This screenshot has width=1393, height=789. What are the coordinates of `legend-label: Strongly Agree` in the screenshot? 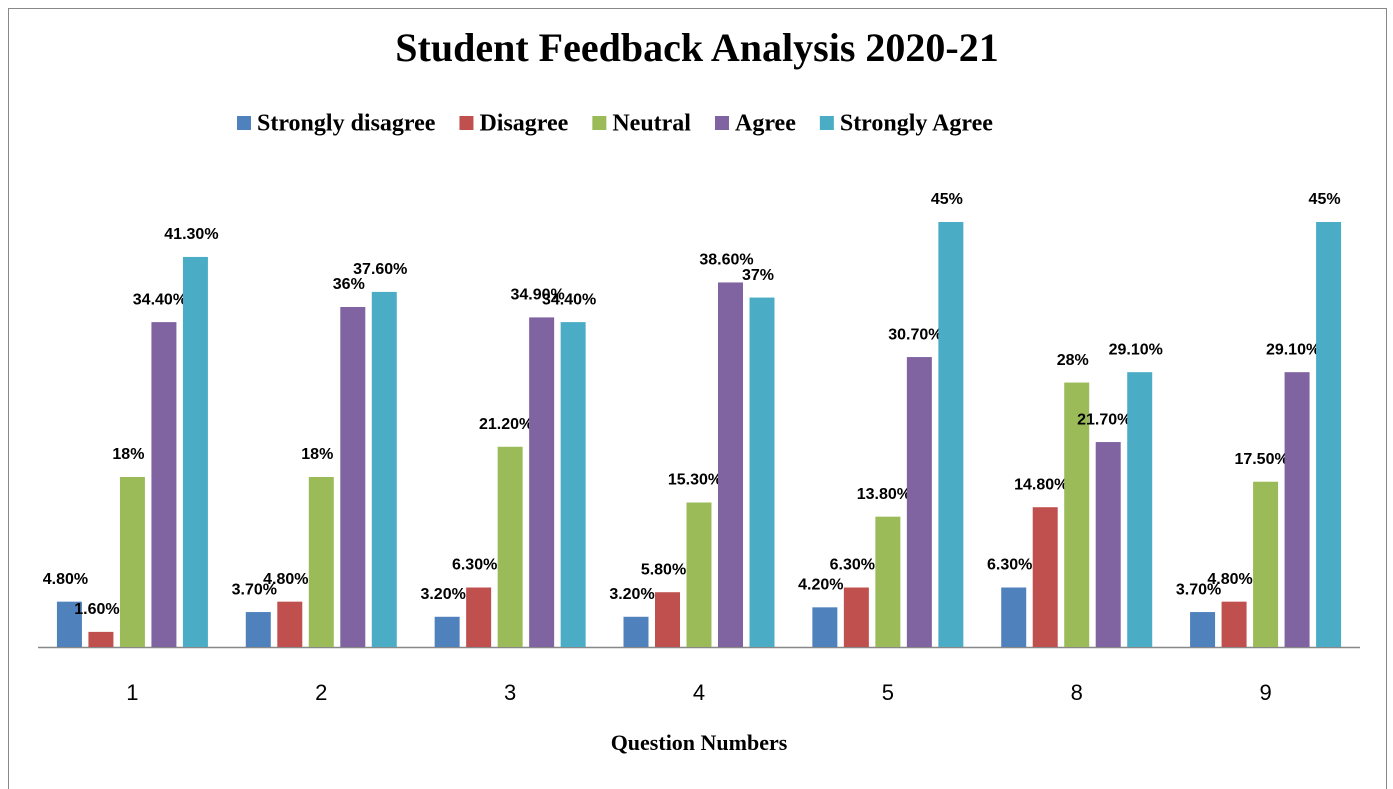 It's located at (916, 124).